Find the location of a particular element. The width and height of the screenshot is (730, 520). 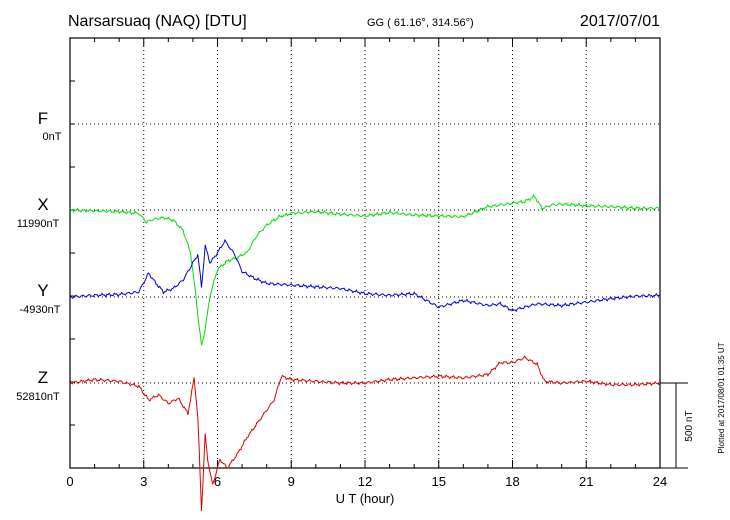

x-tick-label-6: 6 is located at coordinates (217, 481).